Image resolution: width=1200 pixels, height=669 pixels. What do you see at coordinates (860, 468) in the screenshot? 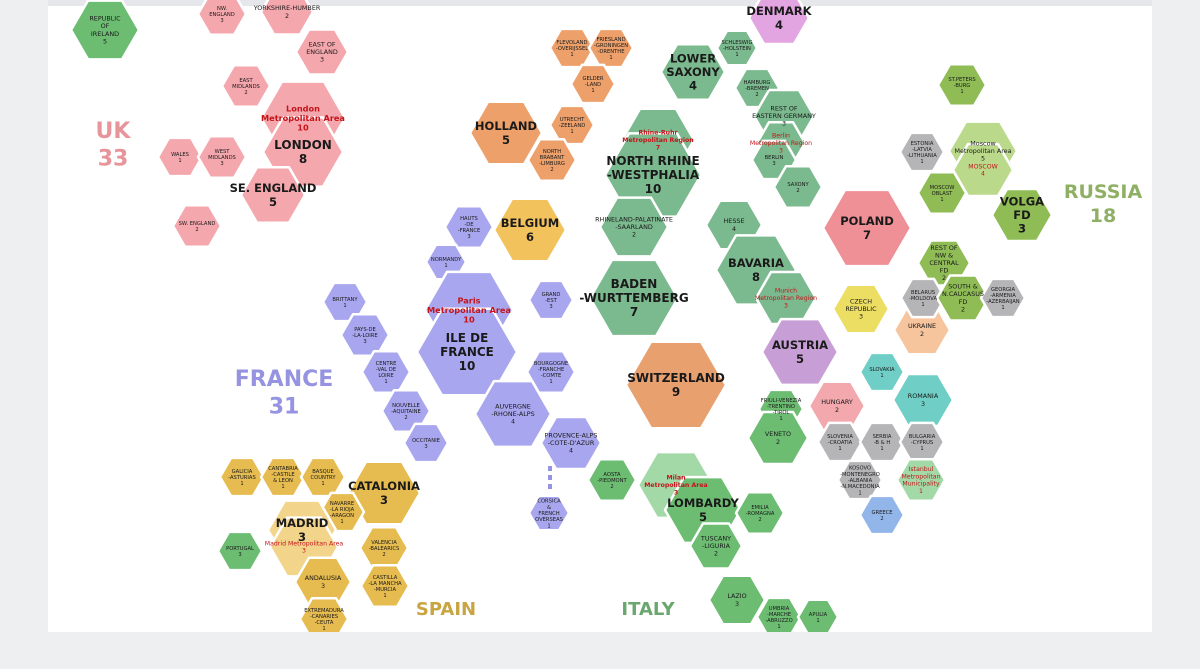
I see `region-label-line: KOSOVO` at bounding box center [860, 468].